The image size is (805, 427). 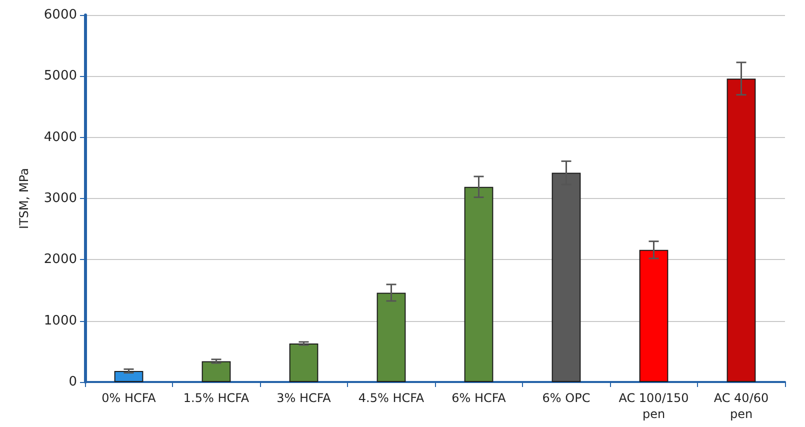 What do you see at coordinates (129, 398) in the screenshot?
I see `x-tick-label: 0% HCFA` at bounding box center [129, 398].